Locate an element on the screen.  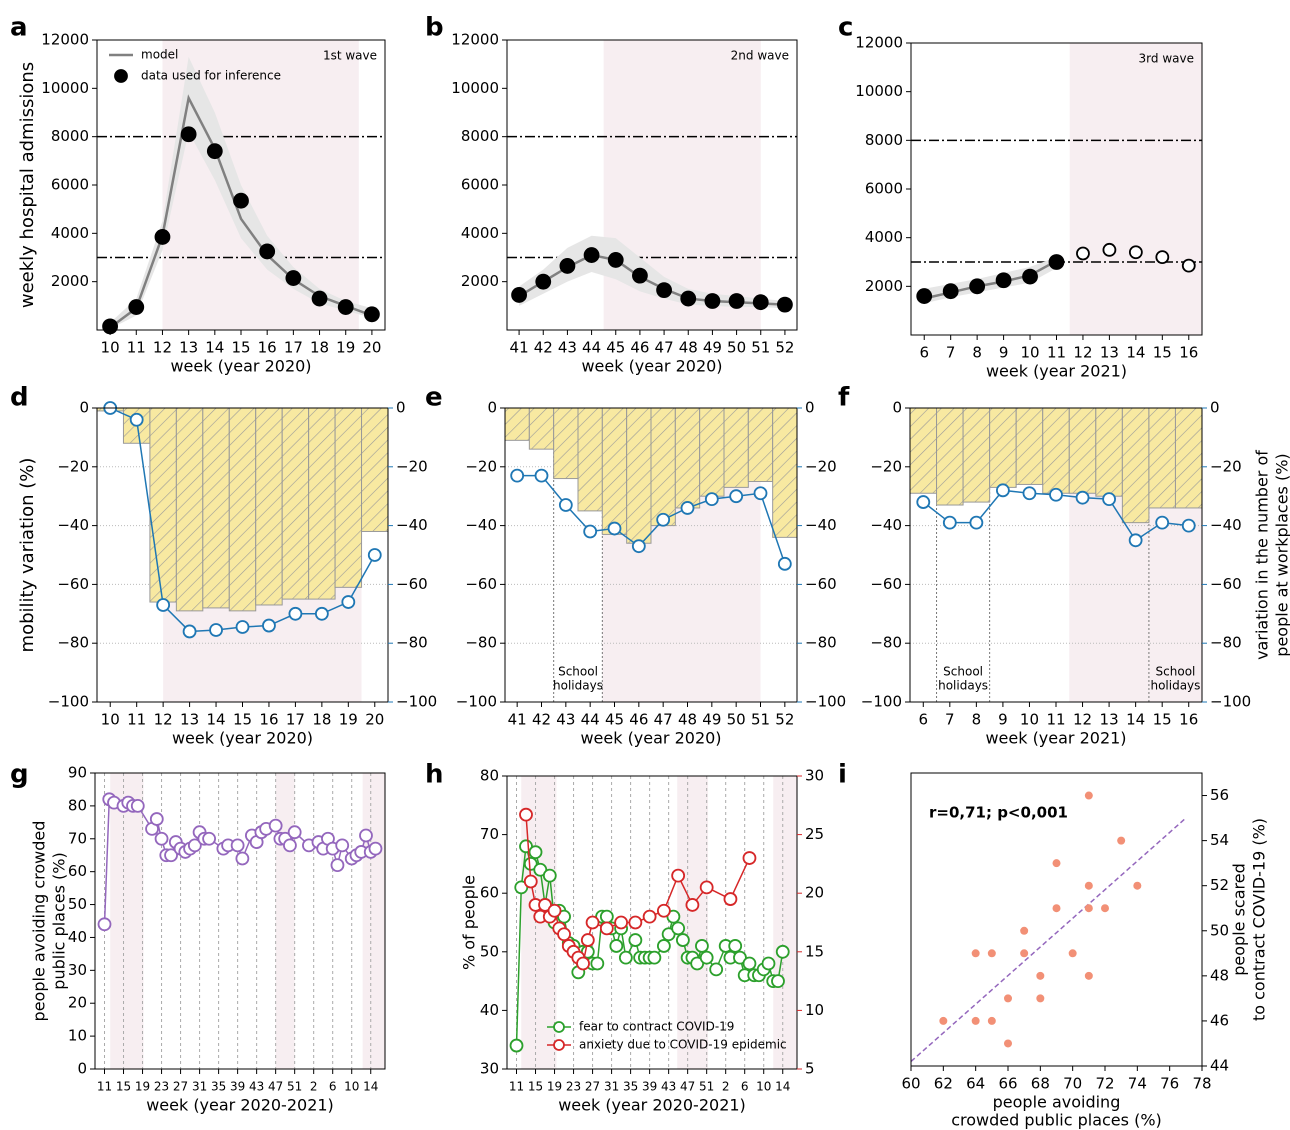
x-tick-label: 35 is located at coordinates (630, 1087).